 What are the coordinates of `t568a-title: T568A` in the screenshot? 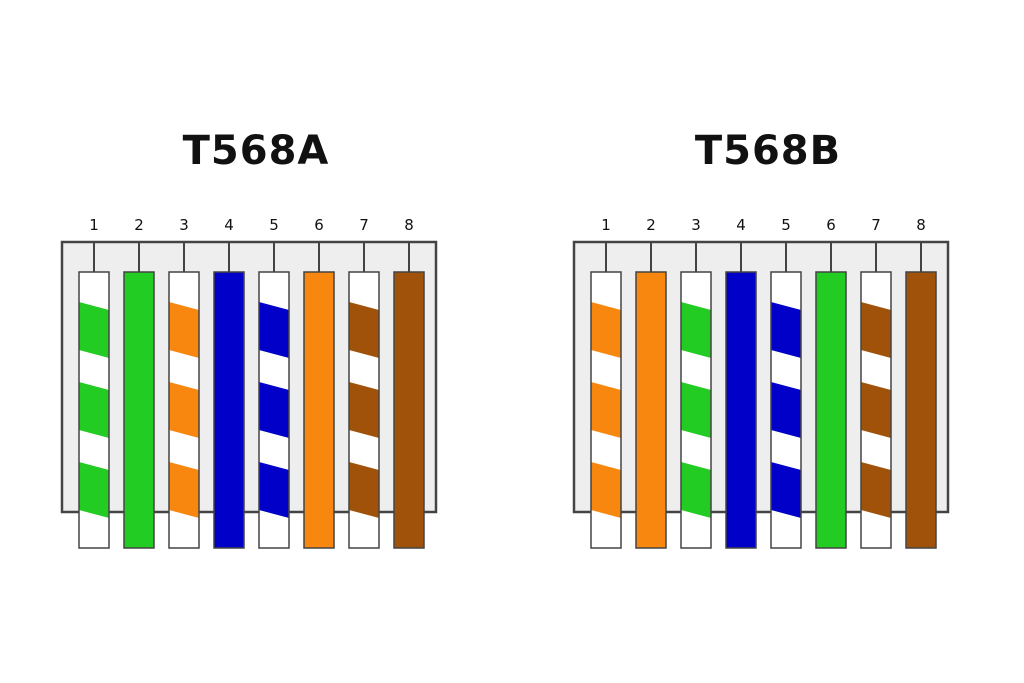 It's located at (256, 151).